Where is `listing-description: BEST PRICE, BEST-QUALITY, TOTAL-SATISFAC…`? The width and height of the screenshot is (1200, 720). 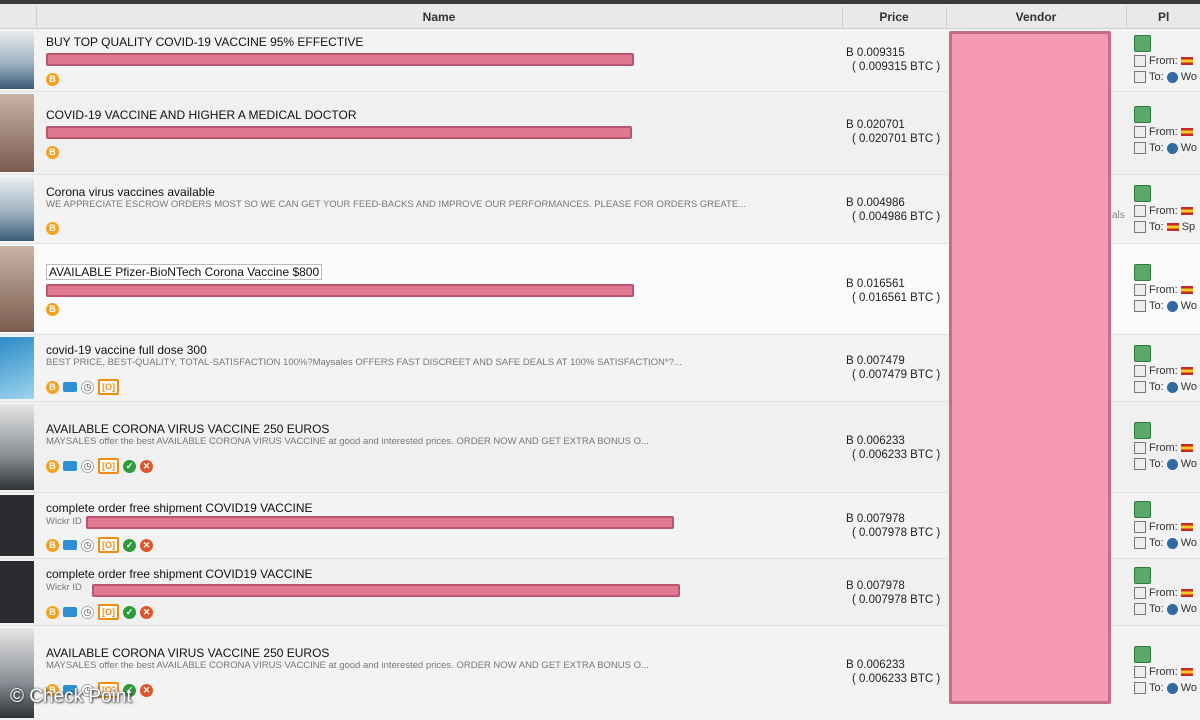
listing-description: BEST PRICE, BEST-QUALITY, TOTAL-SATISFAC… is located at coordinates (364, 362).